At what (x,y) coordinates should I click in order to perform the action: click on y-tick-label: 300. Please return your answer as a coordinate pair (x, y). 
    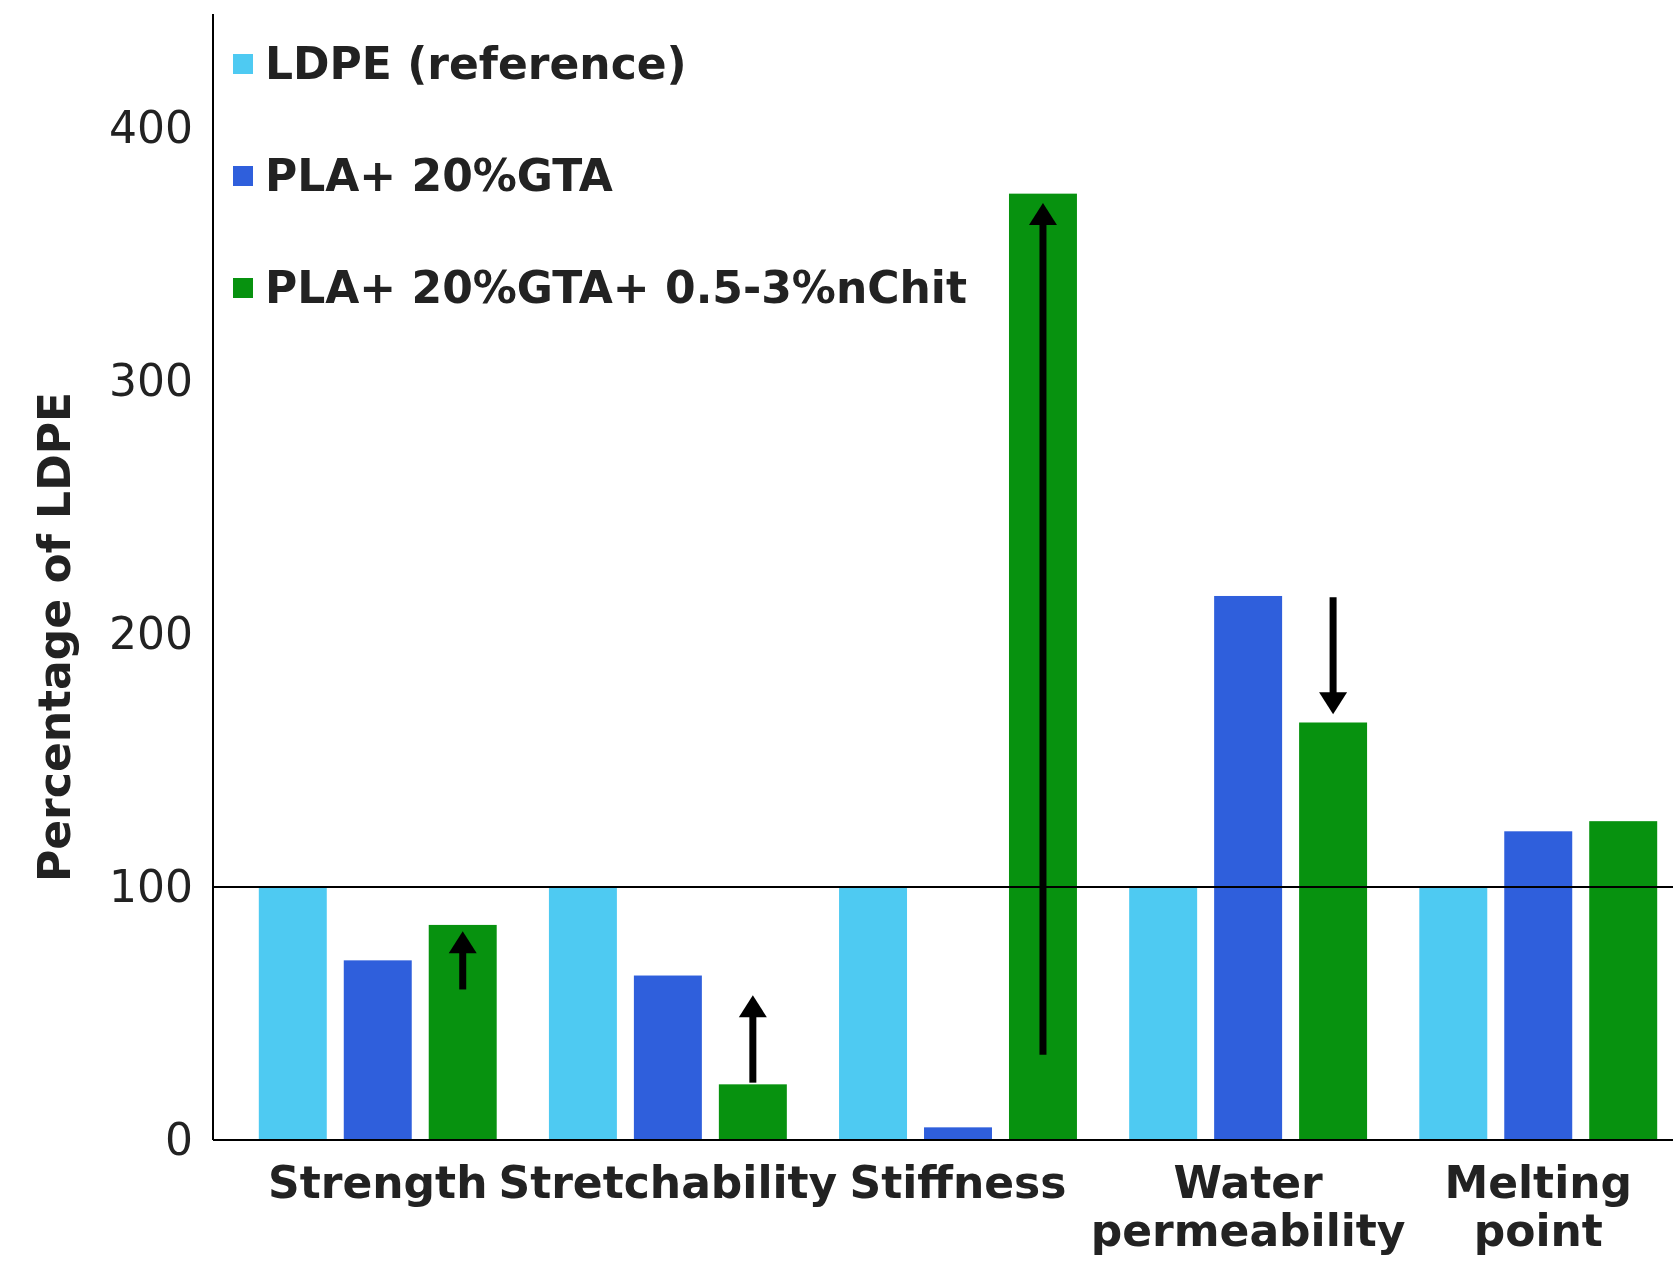
    Looking at the image, I should click on (151, 381).